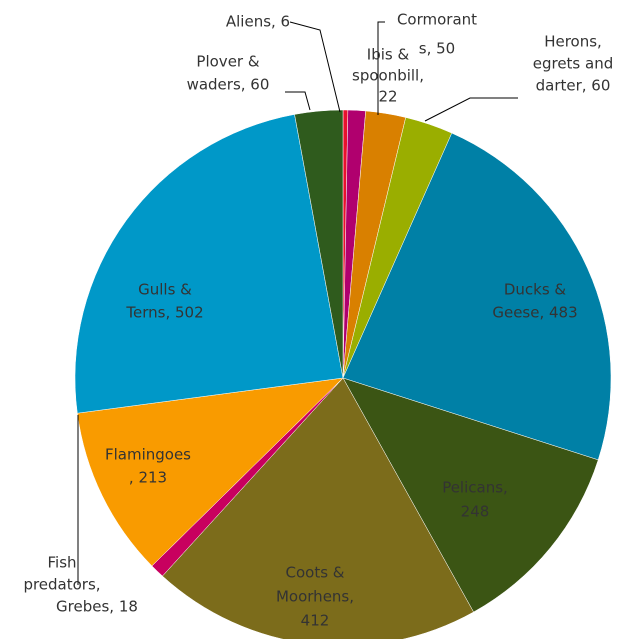 Image resolution: width=637 pixels, height=639 pixels. I want to click on data-label: spoonbill,, so click(388, 76).